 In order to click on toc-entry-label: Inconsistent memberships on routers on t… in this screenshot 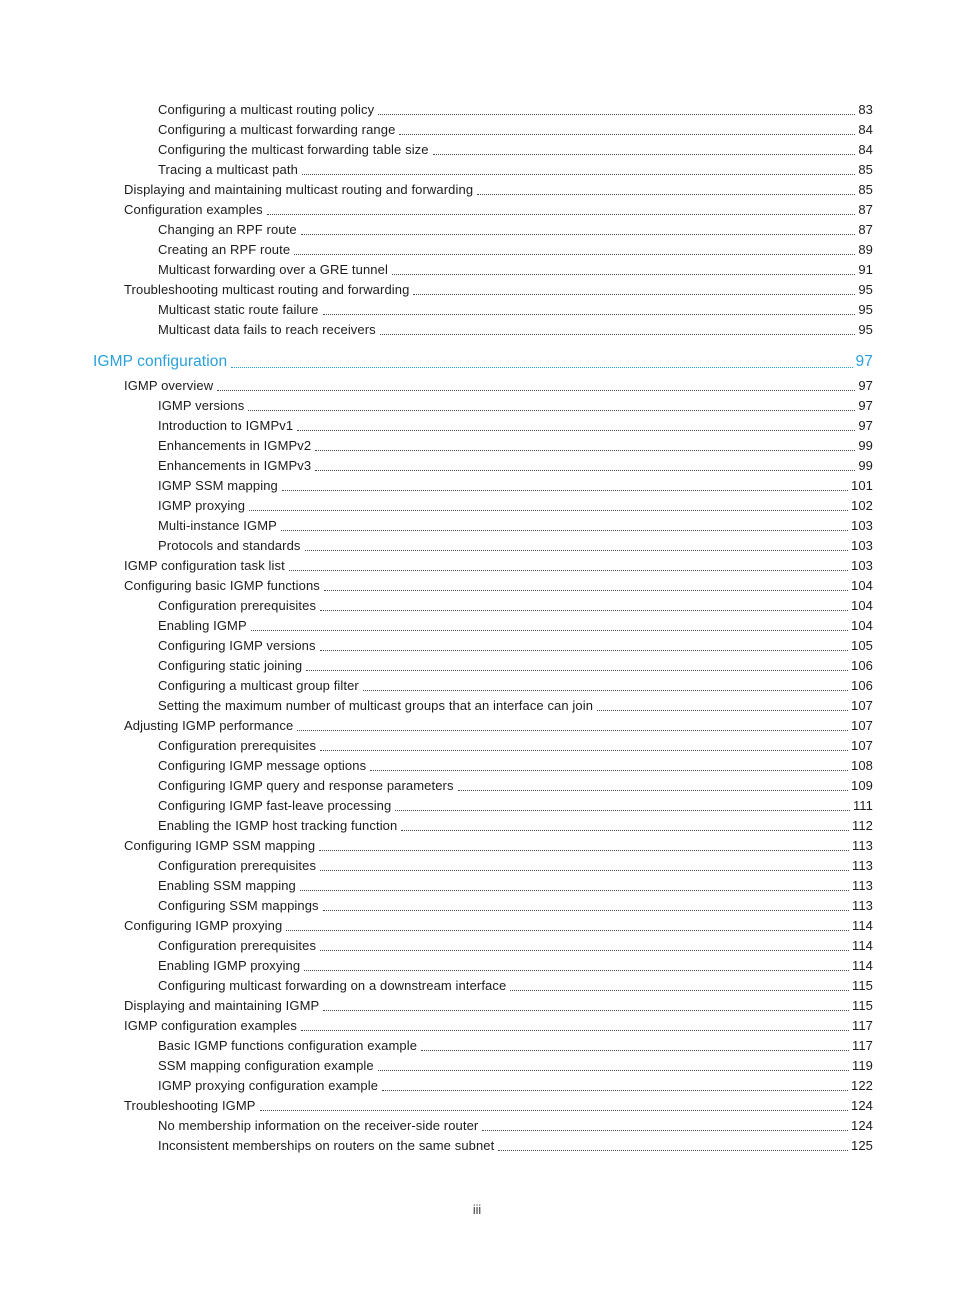, I will do `click(326, 1145)`.